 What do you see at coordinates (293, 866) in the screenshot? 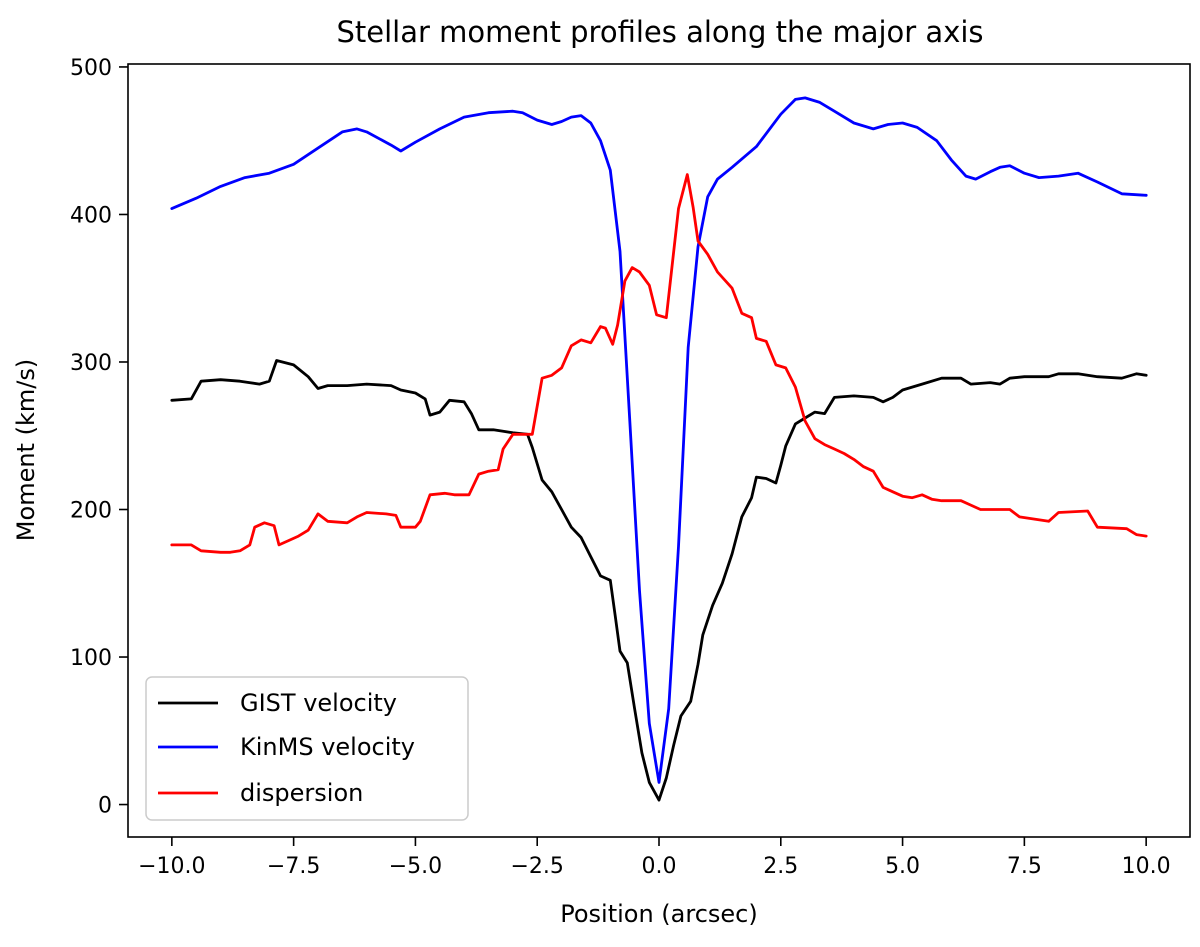
I see `x-tick-label: −7.5` at bounding box center [293, 866].